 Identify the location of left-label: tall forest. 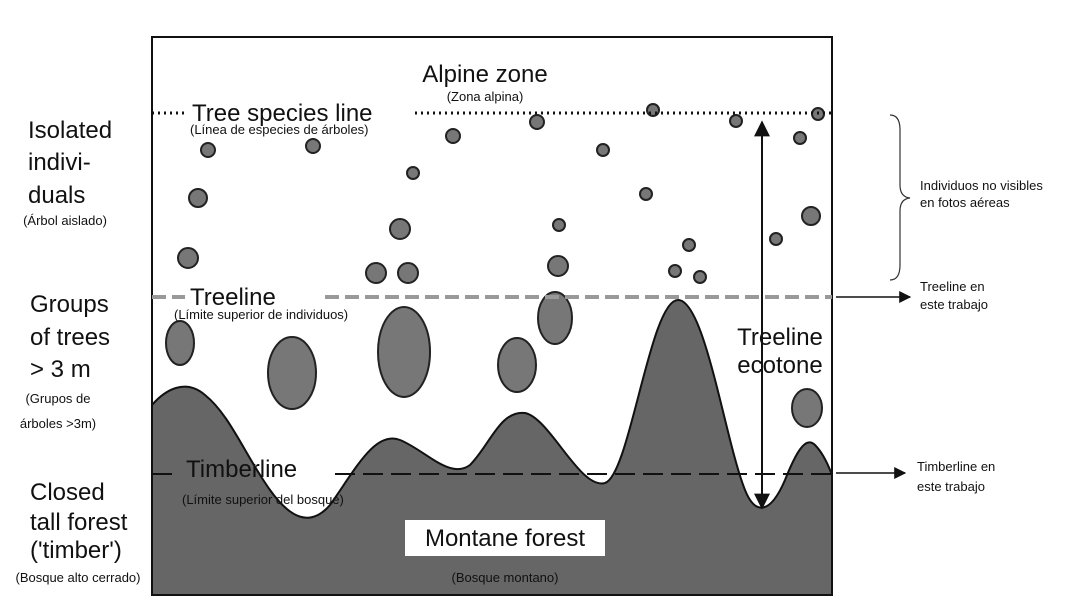
(79, 522).